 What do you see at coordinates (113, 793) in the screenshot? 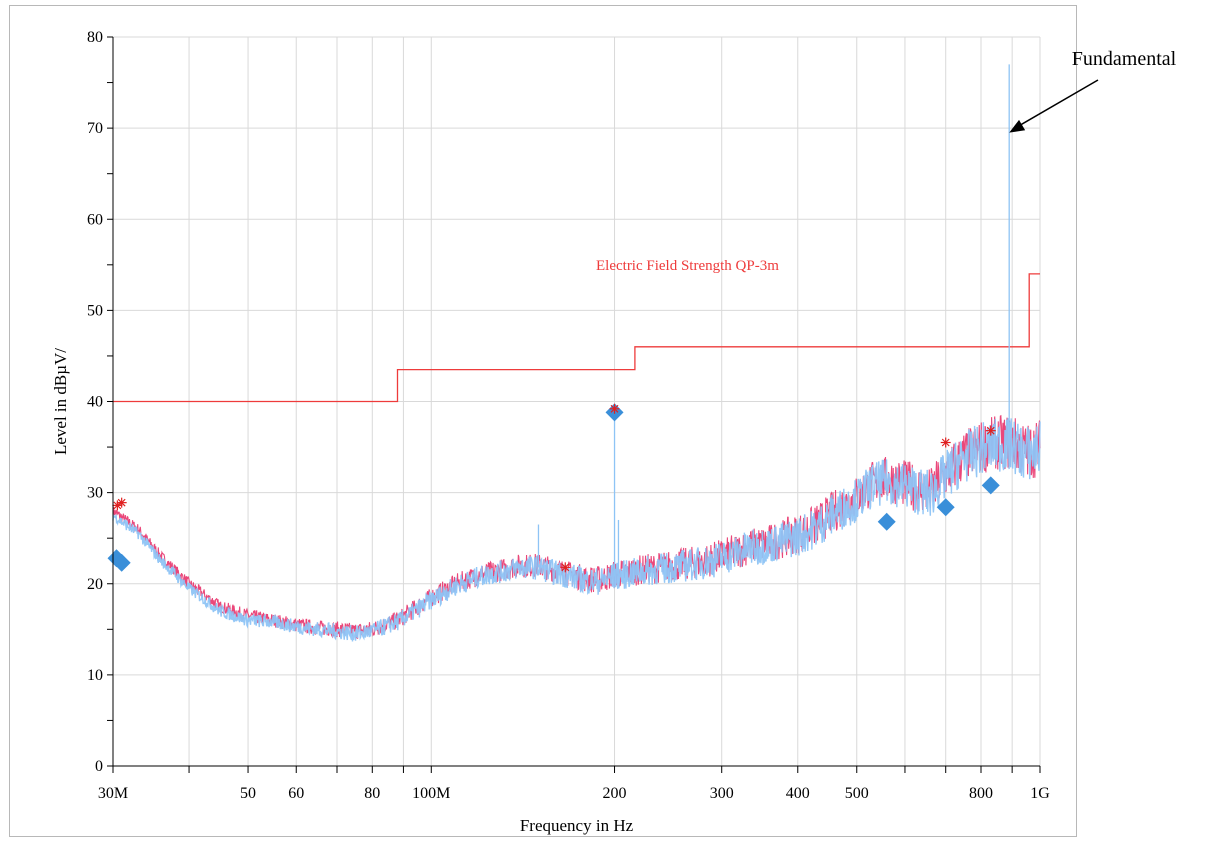
I see `x-tick-label: 30M` at bounding box center [113, 793].